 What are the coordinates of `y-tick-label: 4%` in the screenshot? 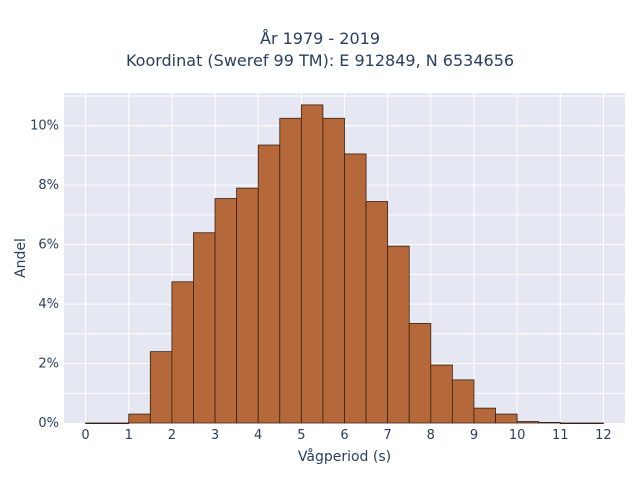 It's located at (48, 304).